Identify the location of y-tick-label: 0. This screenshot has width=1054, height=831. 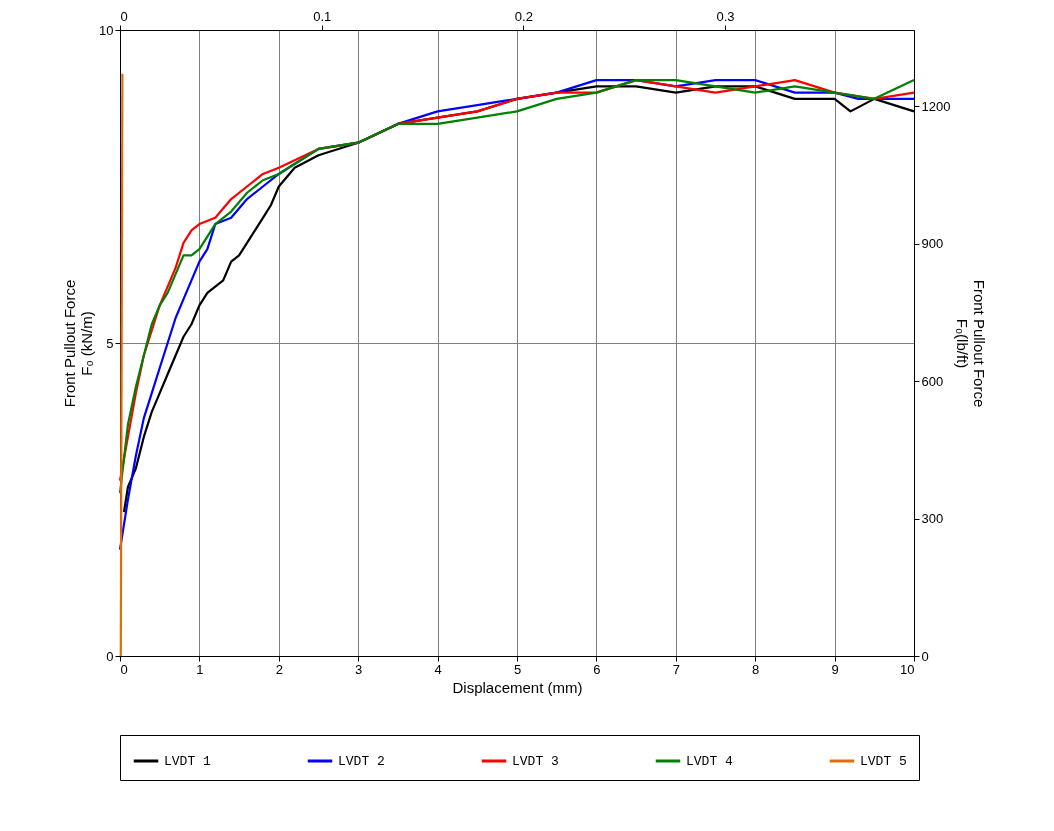
(110, 656).